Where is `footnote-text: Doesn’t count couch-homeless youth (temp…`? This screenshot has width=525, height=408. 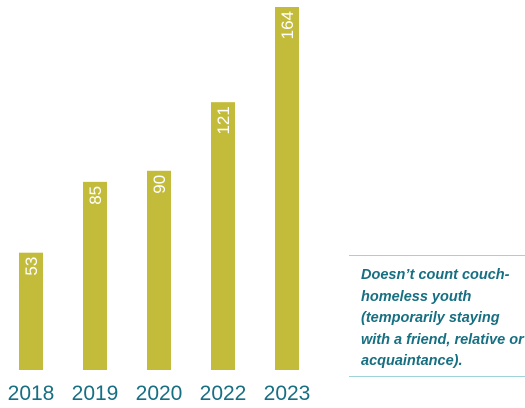
footnote-text: Doesn’t count couch-homeless youth (temp… is located at coordinates (442, 318).